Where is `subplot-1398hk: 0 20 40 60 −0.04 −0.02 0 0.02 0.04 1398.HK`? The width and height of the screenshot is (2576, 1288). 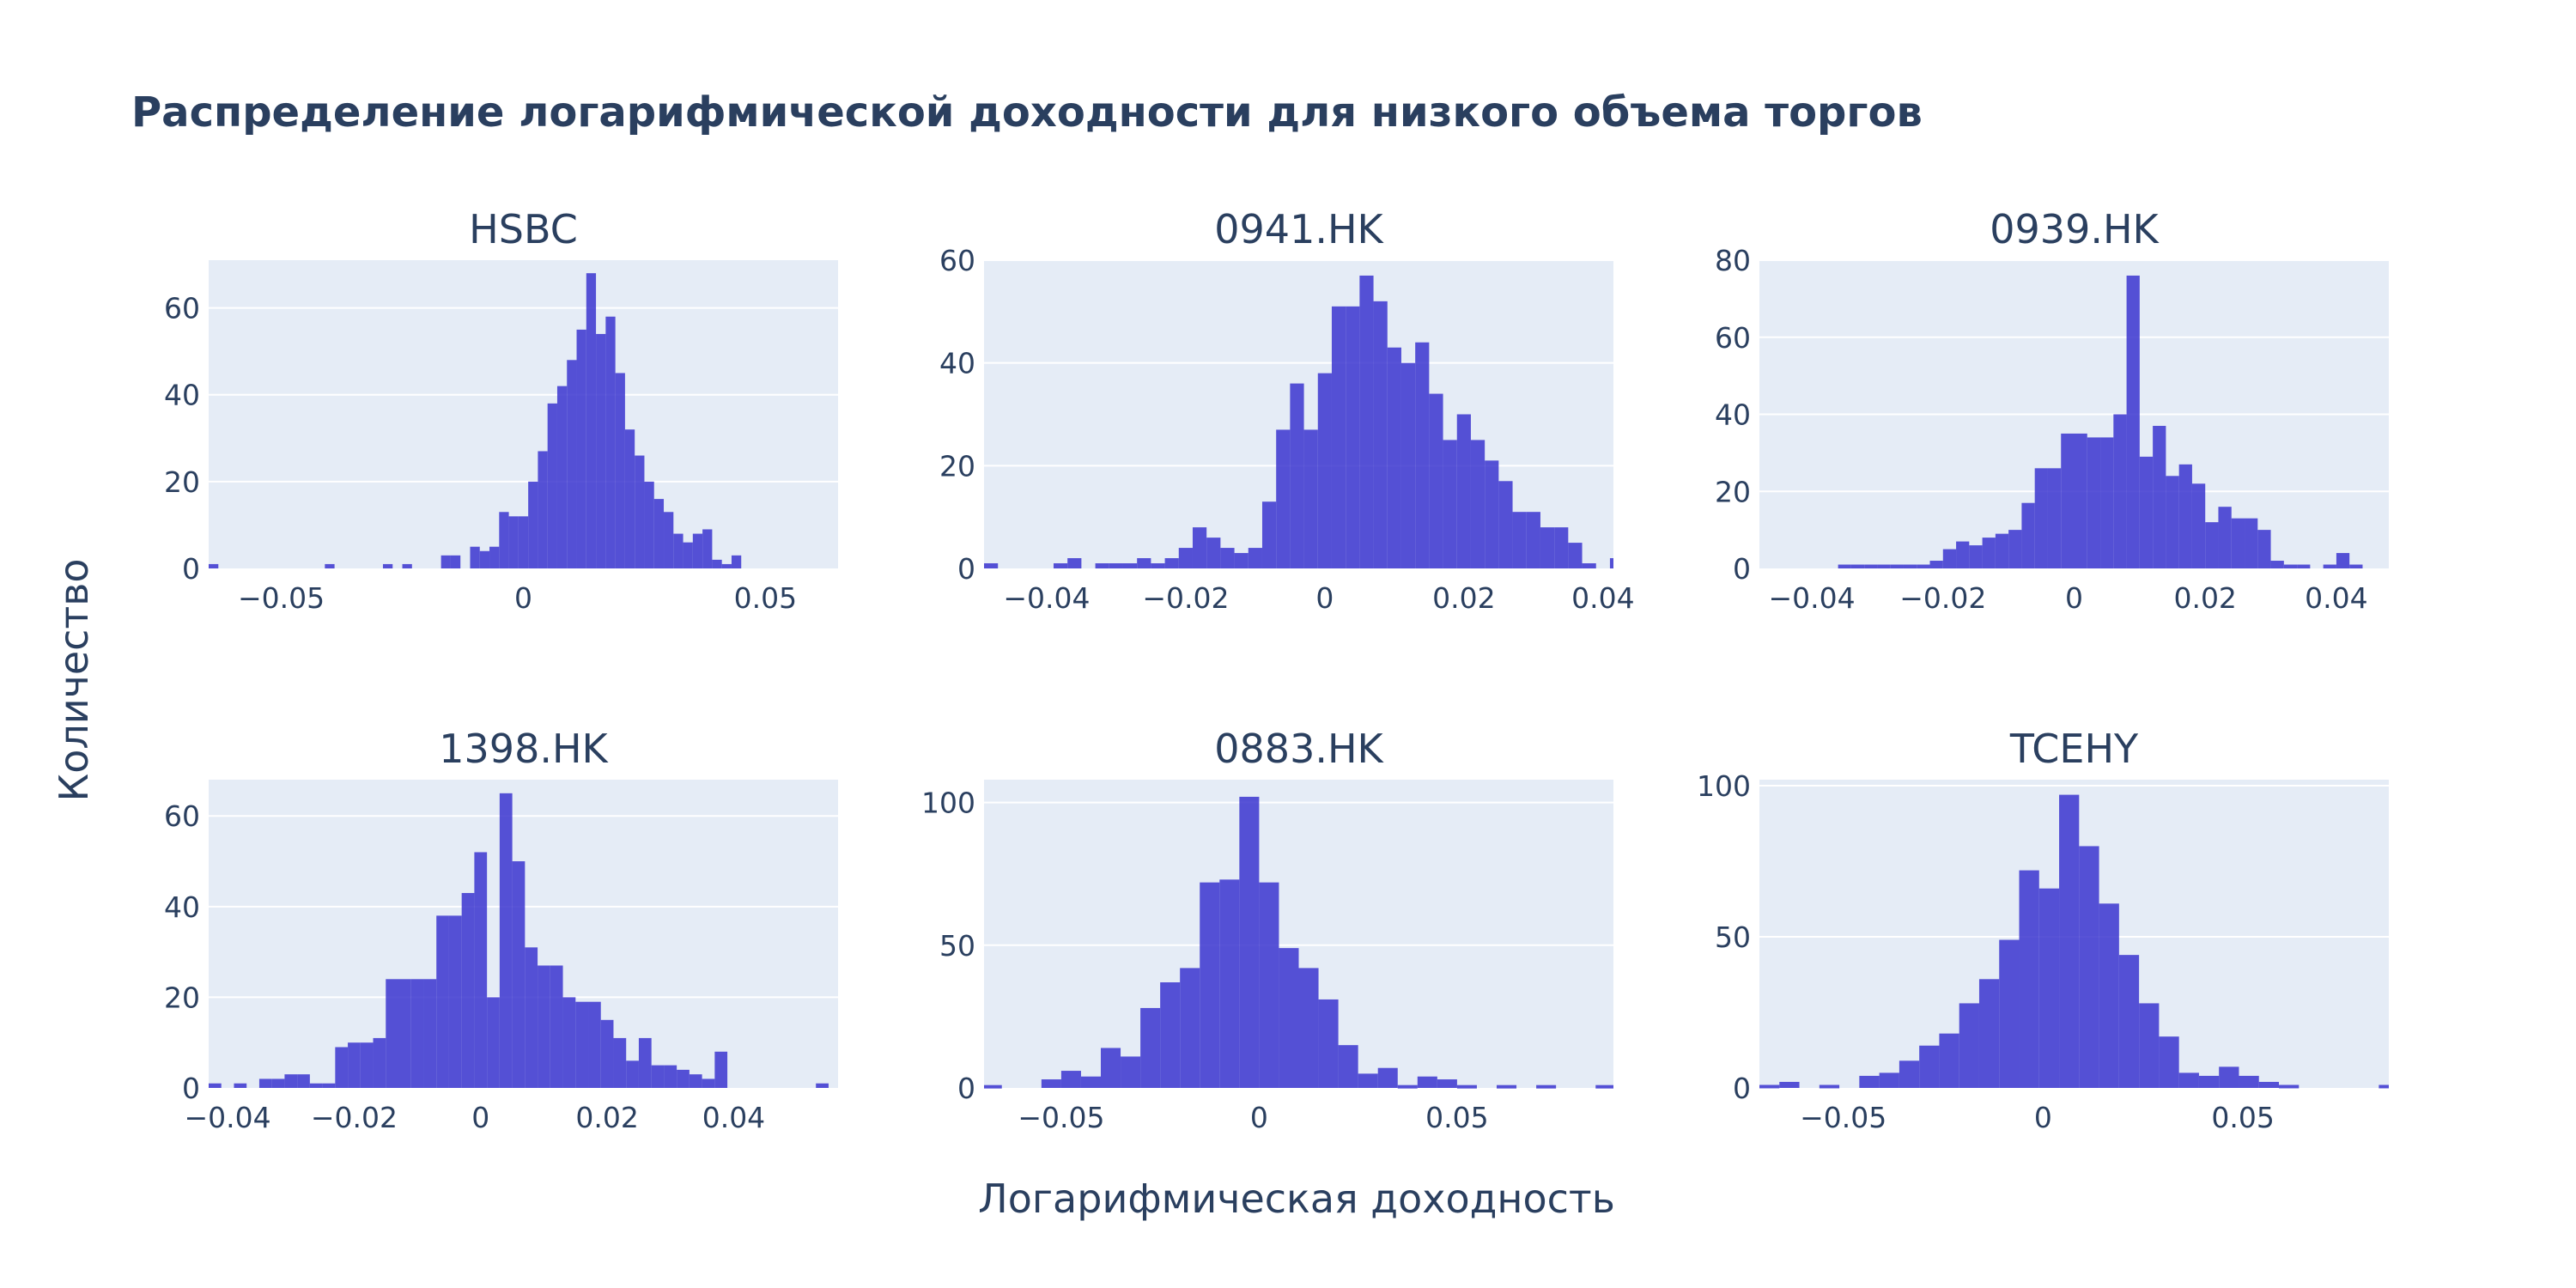
subplot-1398hk: 0 20 40 60 −0.04 −0.02 0 0.02 0.04 1398.HK is located at coordinates (501, 930).